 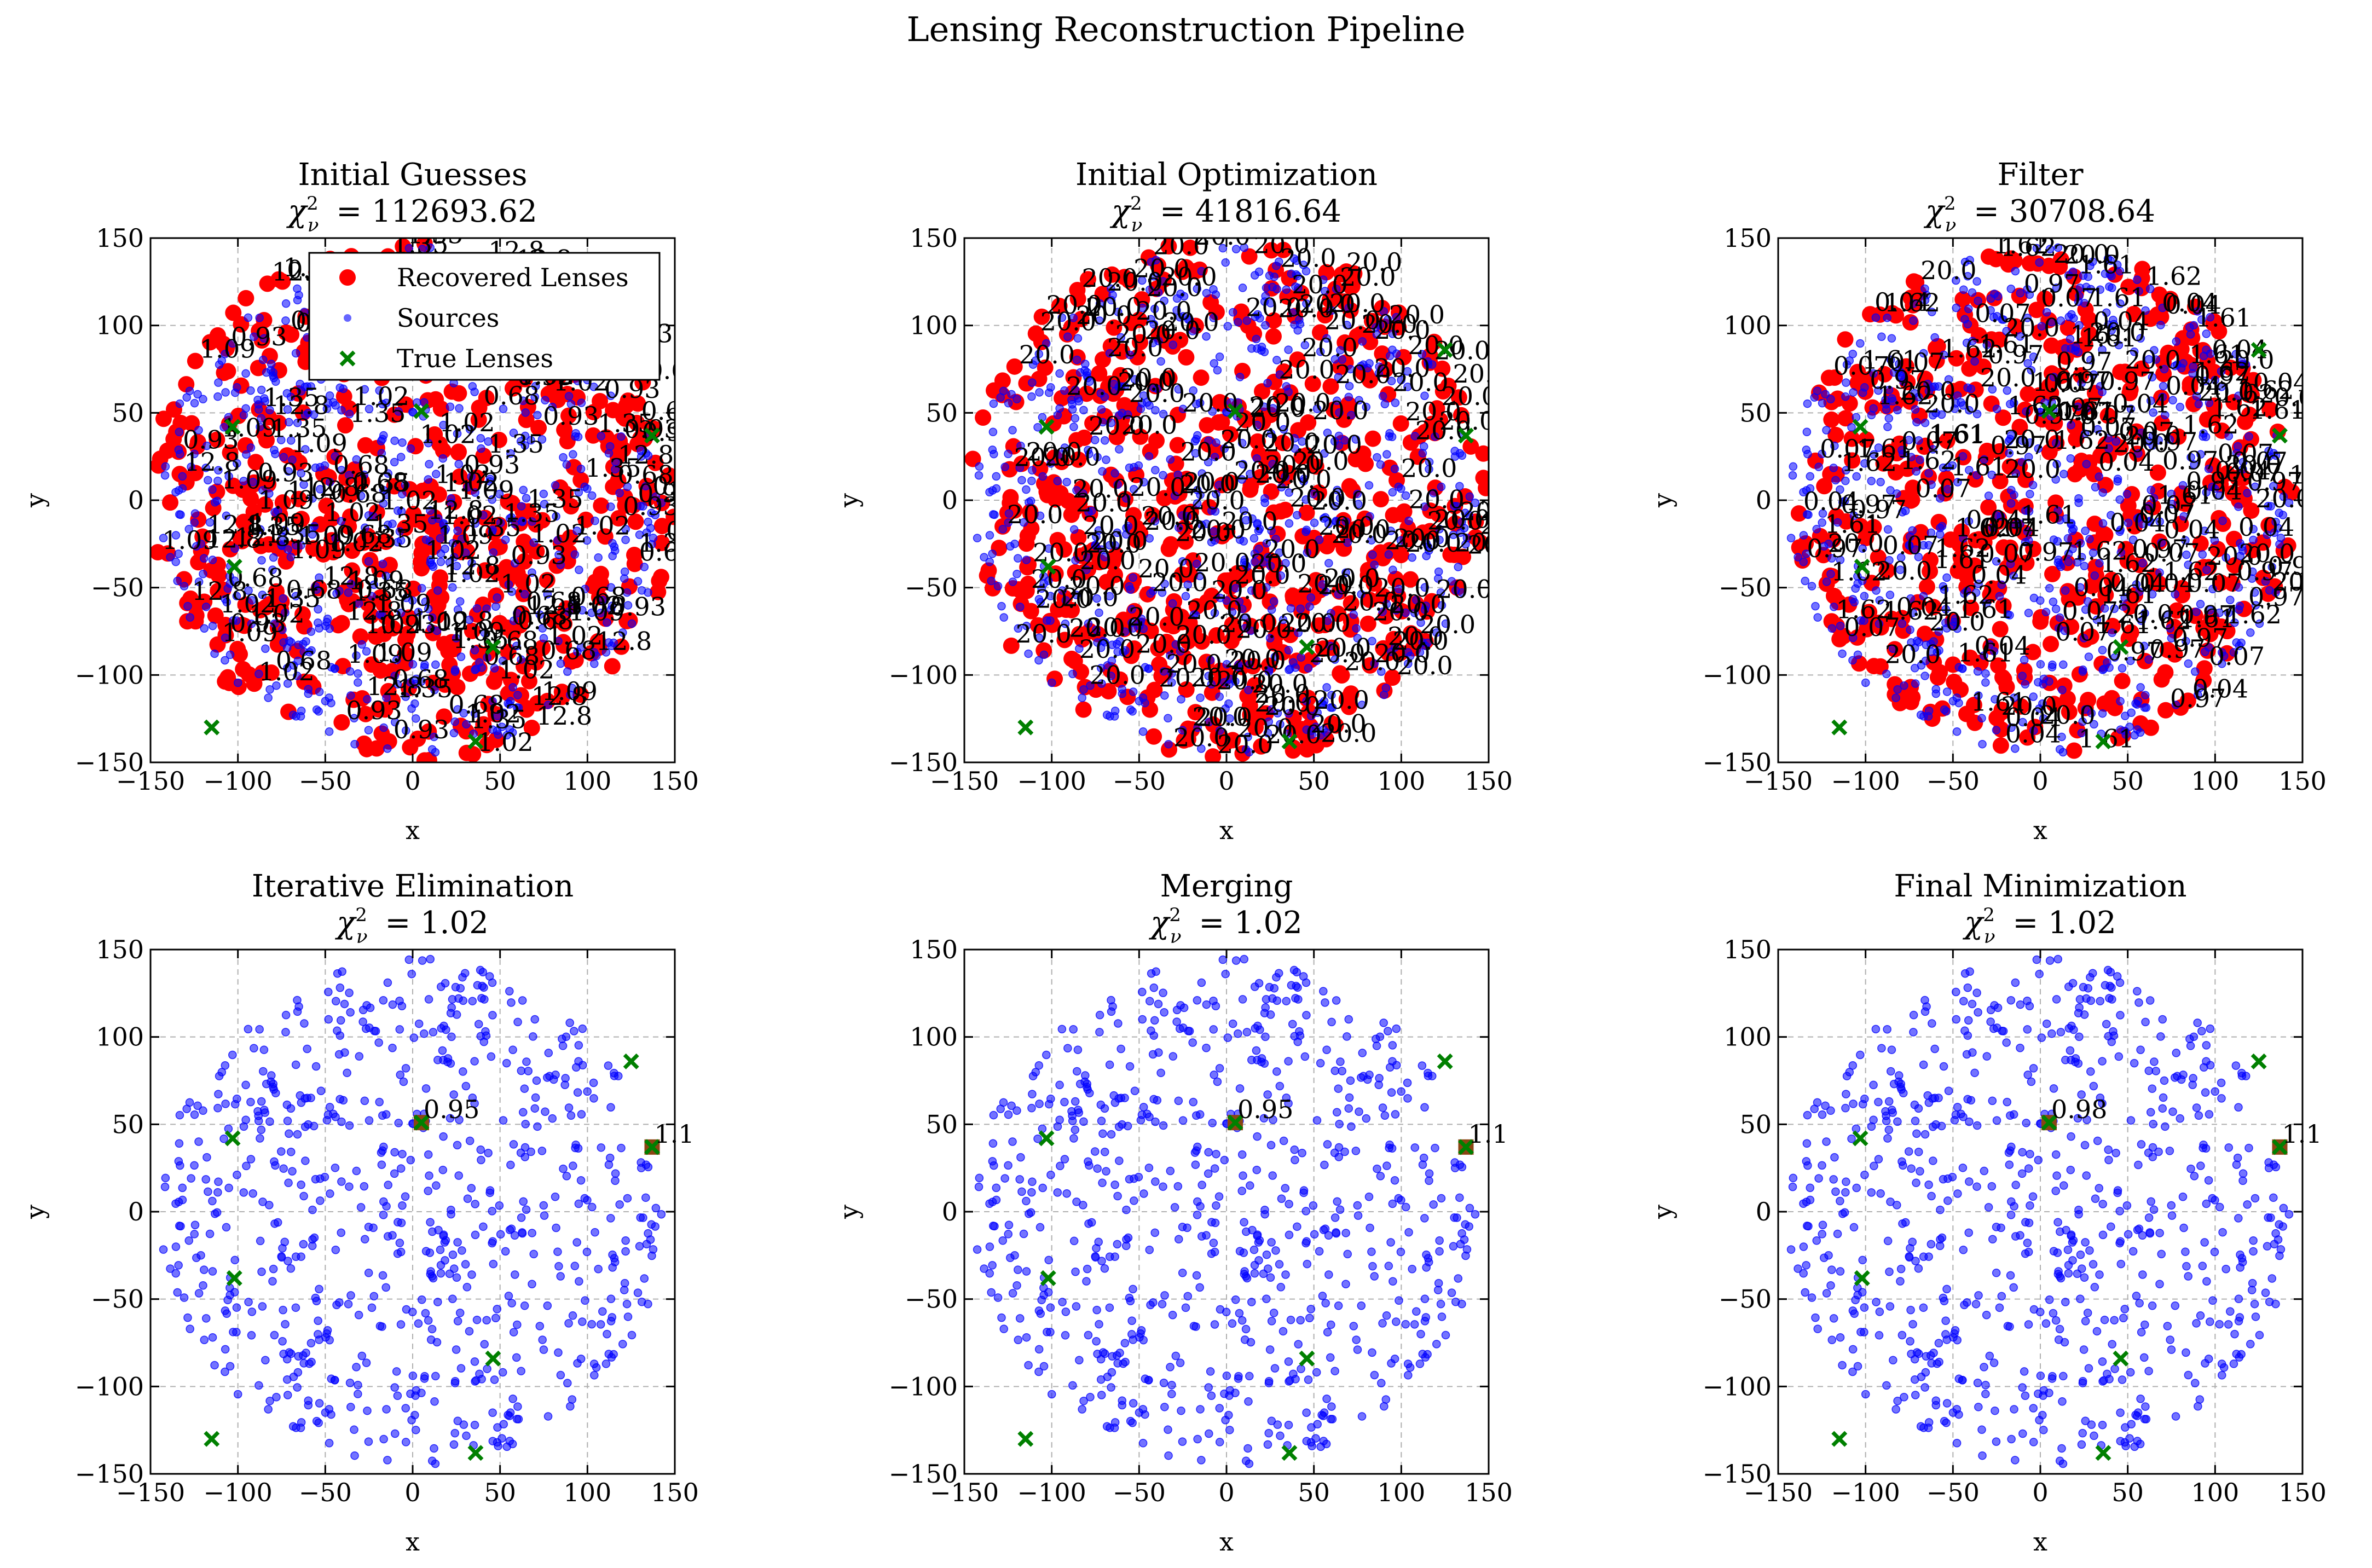 What do you see at coordinates (1864, 609) in the screenshot?
I see `lens-annotation: 1.62` at bounding box center [1864, 609].